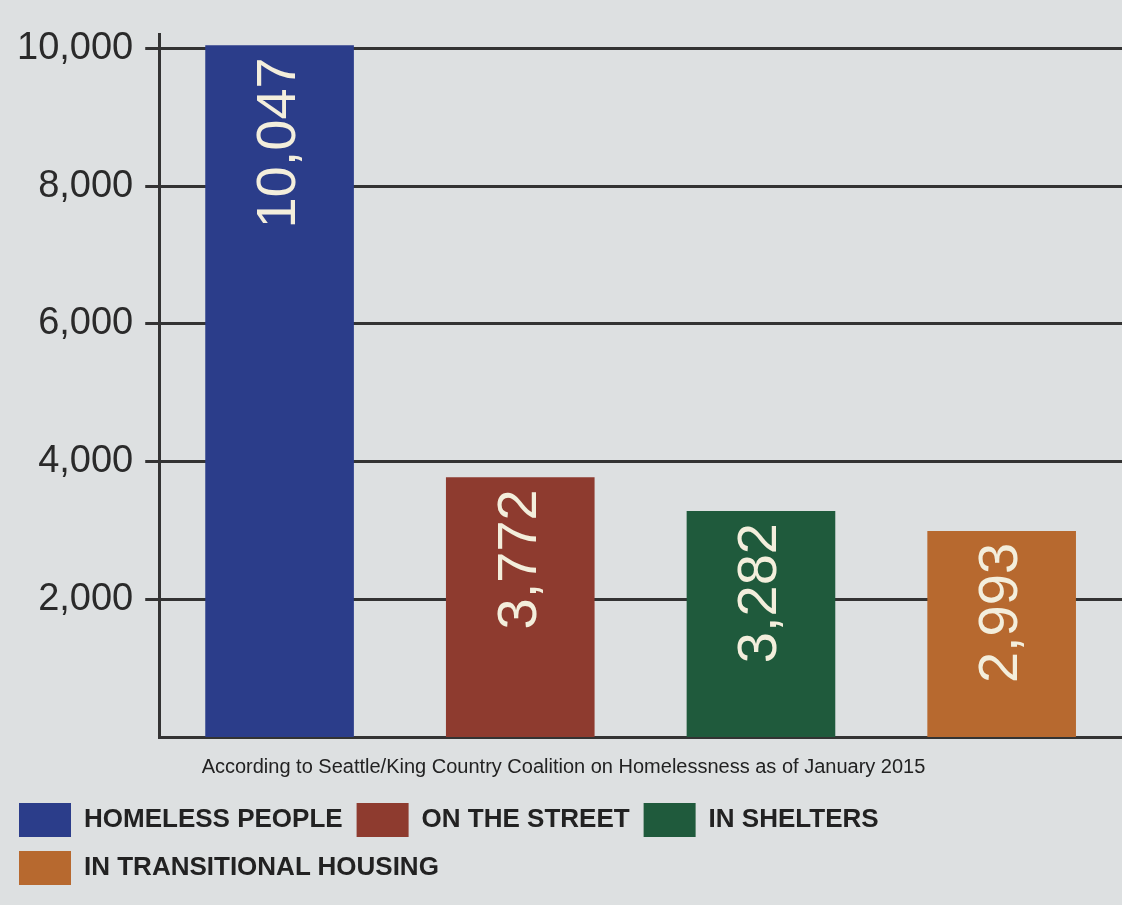  What do you see at coordinates (86, 321) in the screenshot?
I see `y-tick-label: 6,000` at bounding box center [86, 321].